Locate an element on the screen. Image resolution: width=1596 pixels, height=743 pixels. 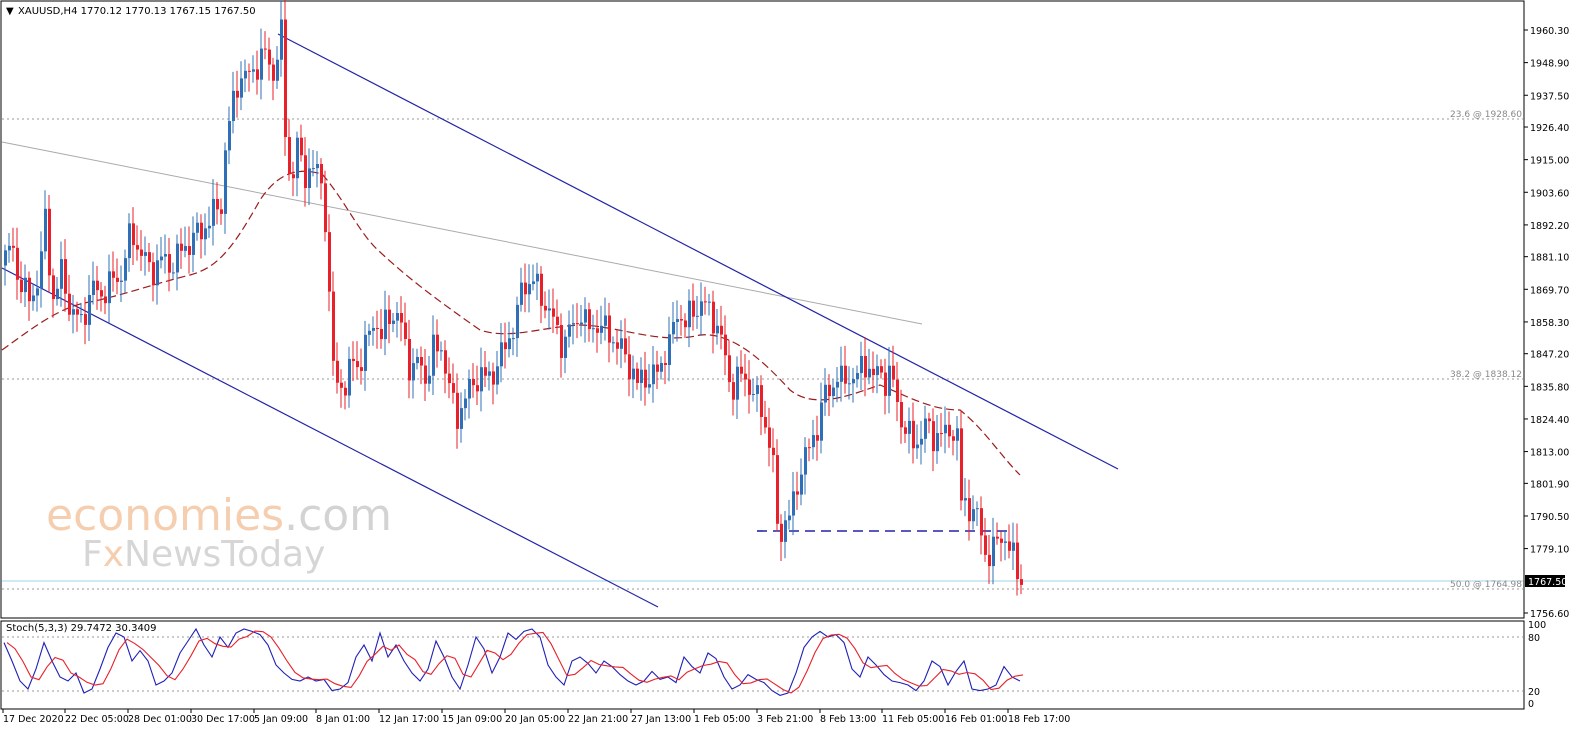
price-tick-label: 1960.30 is located at coordinates (1549, 31).